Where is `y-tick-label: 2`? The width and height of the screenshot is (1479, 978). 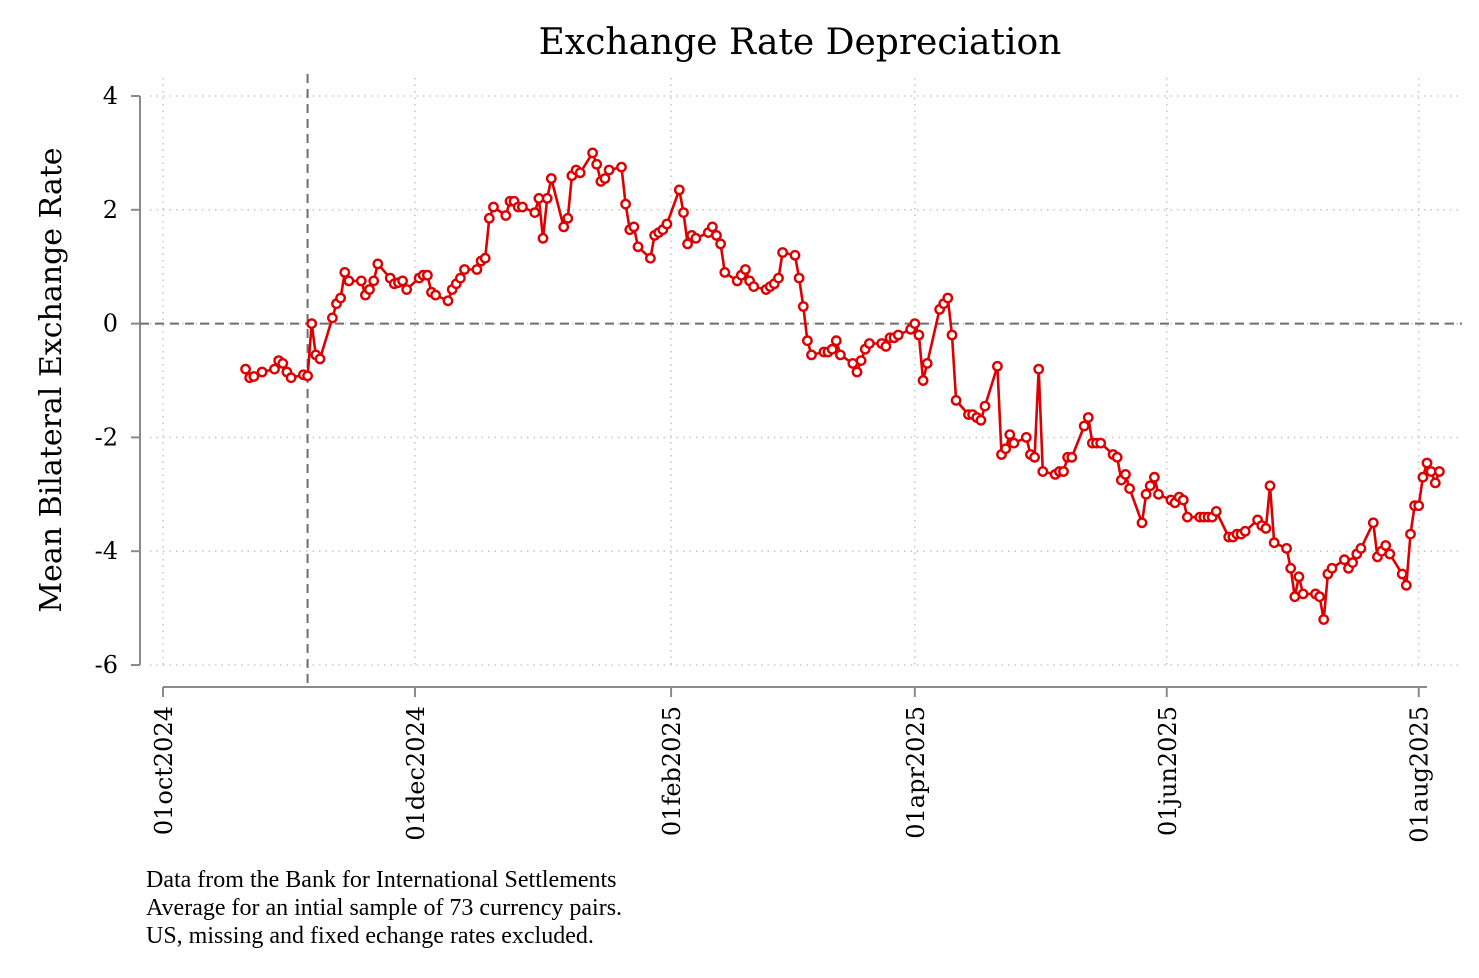 y-tick-label: 2 is located at coordinates (110, 210).